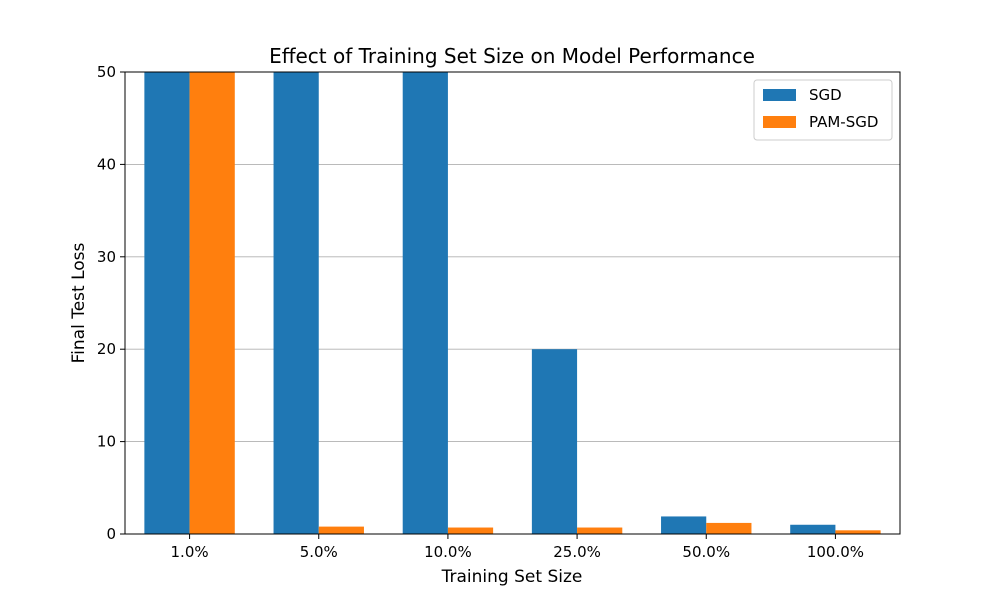  I want to click on y-tick-label-10: 10, so click(106, 442).